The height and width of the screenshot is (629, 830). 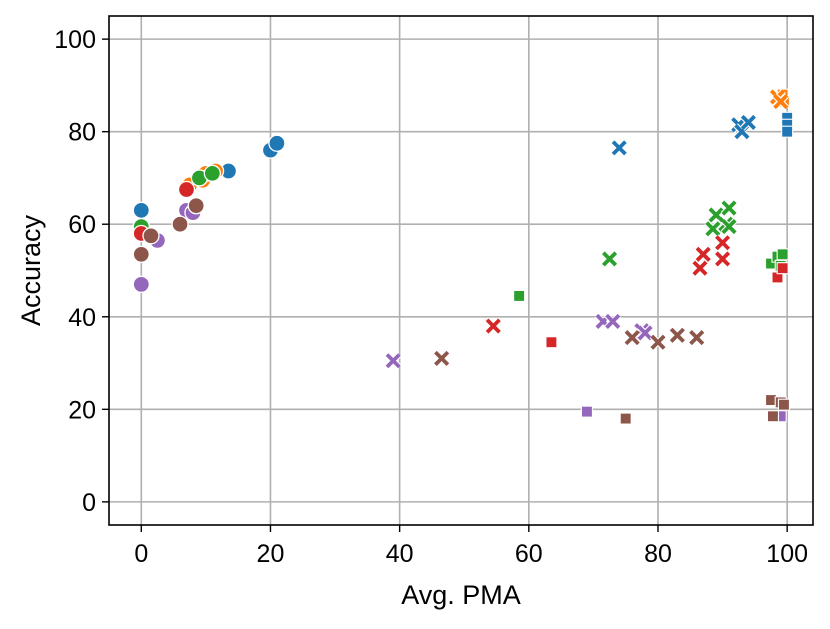 What do you see at coordinates (529, 554) in the screenshot?
I see `x-tick-label: 60` at bounding box center [529, 554].